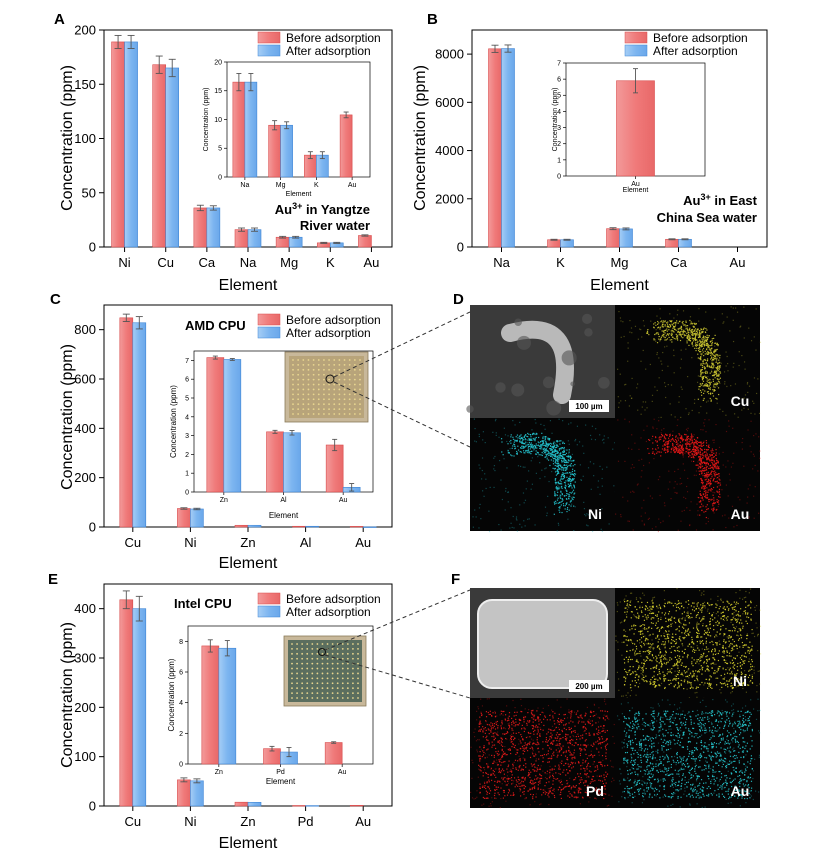 Image resolution: width=814 pixels, height=858 pixels. I want to click on y-tick-label: 10, so click(218, 120).